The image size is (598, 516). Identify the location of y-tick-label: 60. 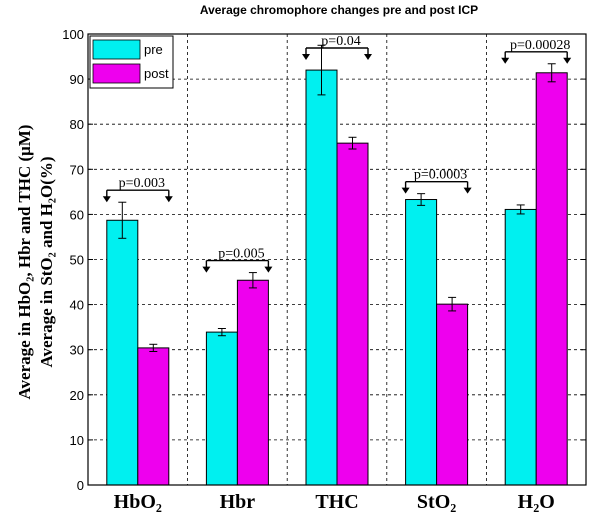
(77, 214).